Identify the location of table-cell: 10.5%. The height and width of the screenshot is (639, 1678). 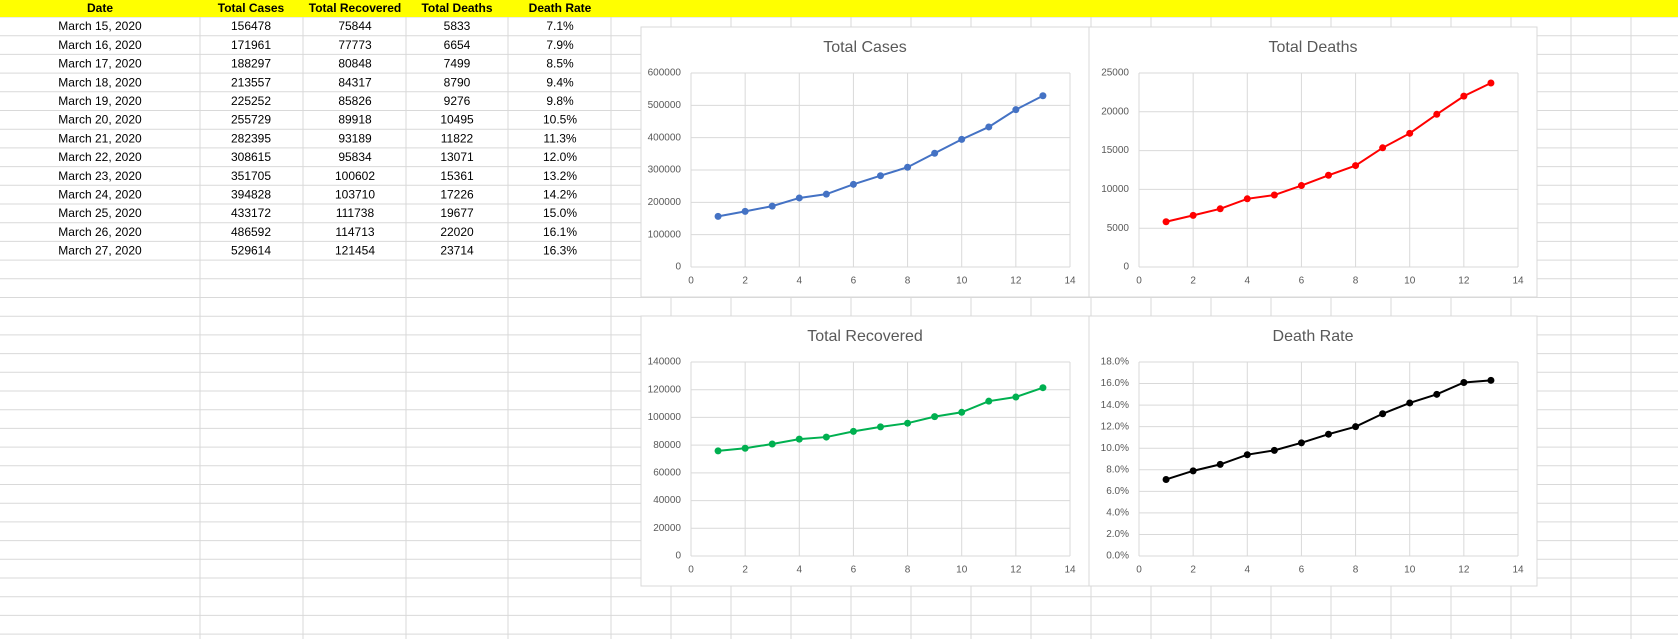
(560, 120).